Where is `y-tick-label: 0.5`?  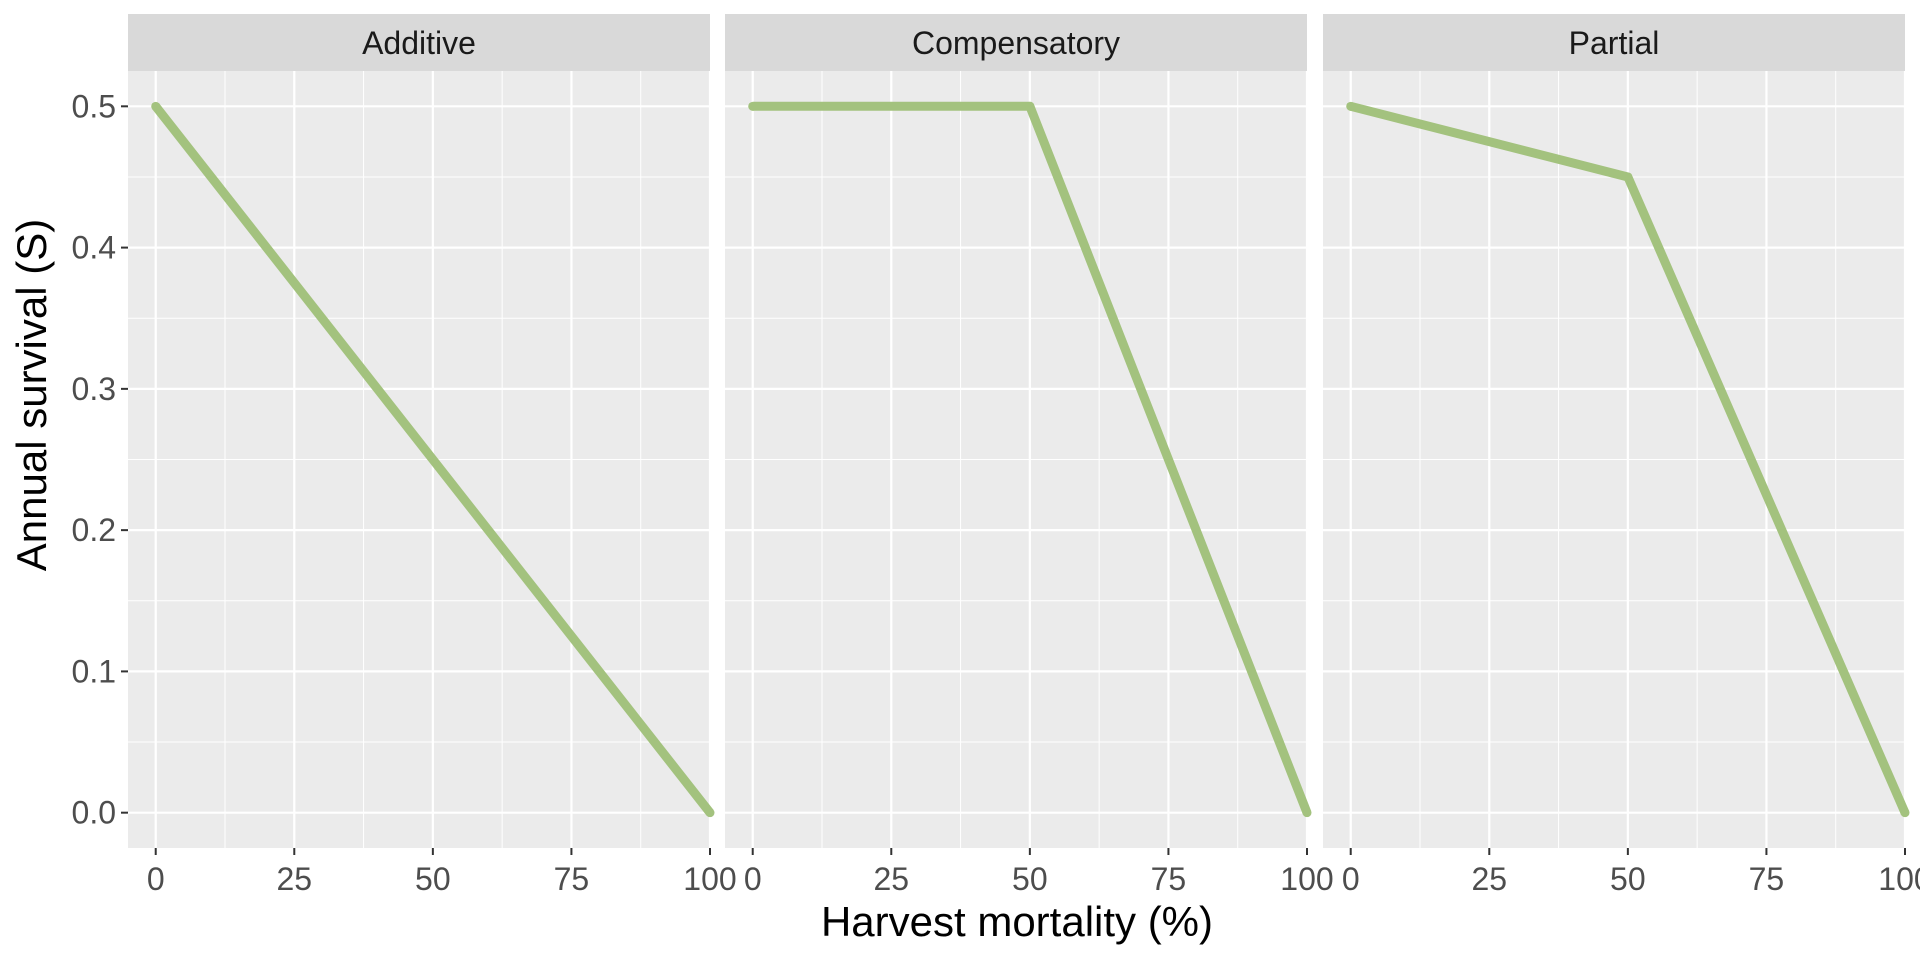
y-tick-label: 0.5 is located at coordinates (94, 106).